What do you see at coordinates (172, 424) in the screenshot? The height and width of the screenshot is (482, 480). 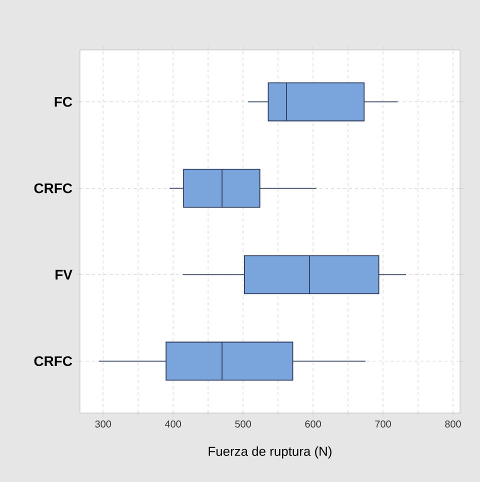 I see `x-tick-label: 400` at bounding box center [172, 424].